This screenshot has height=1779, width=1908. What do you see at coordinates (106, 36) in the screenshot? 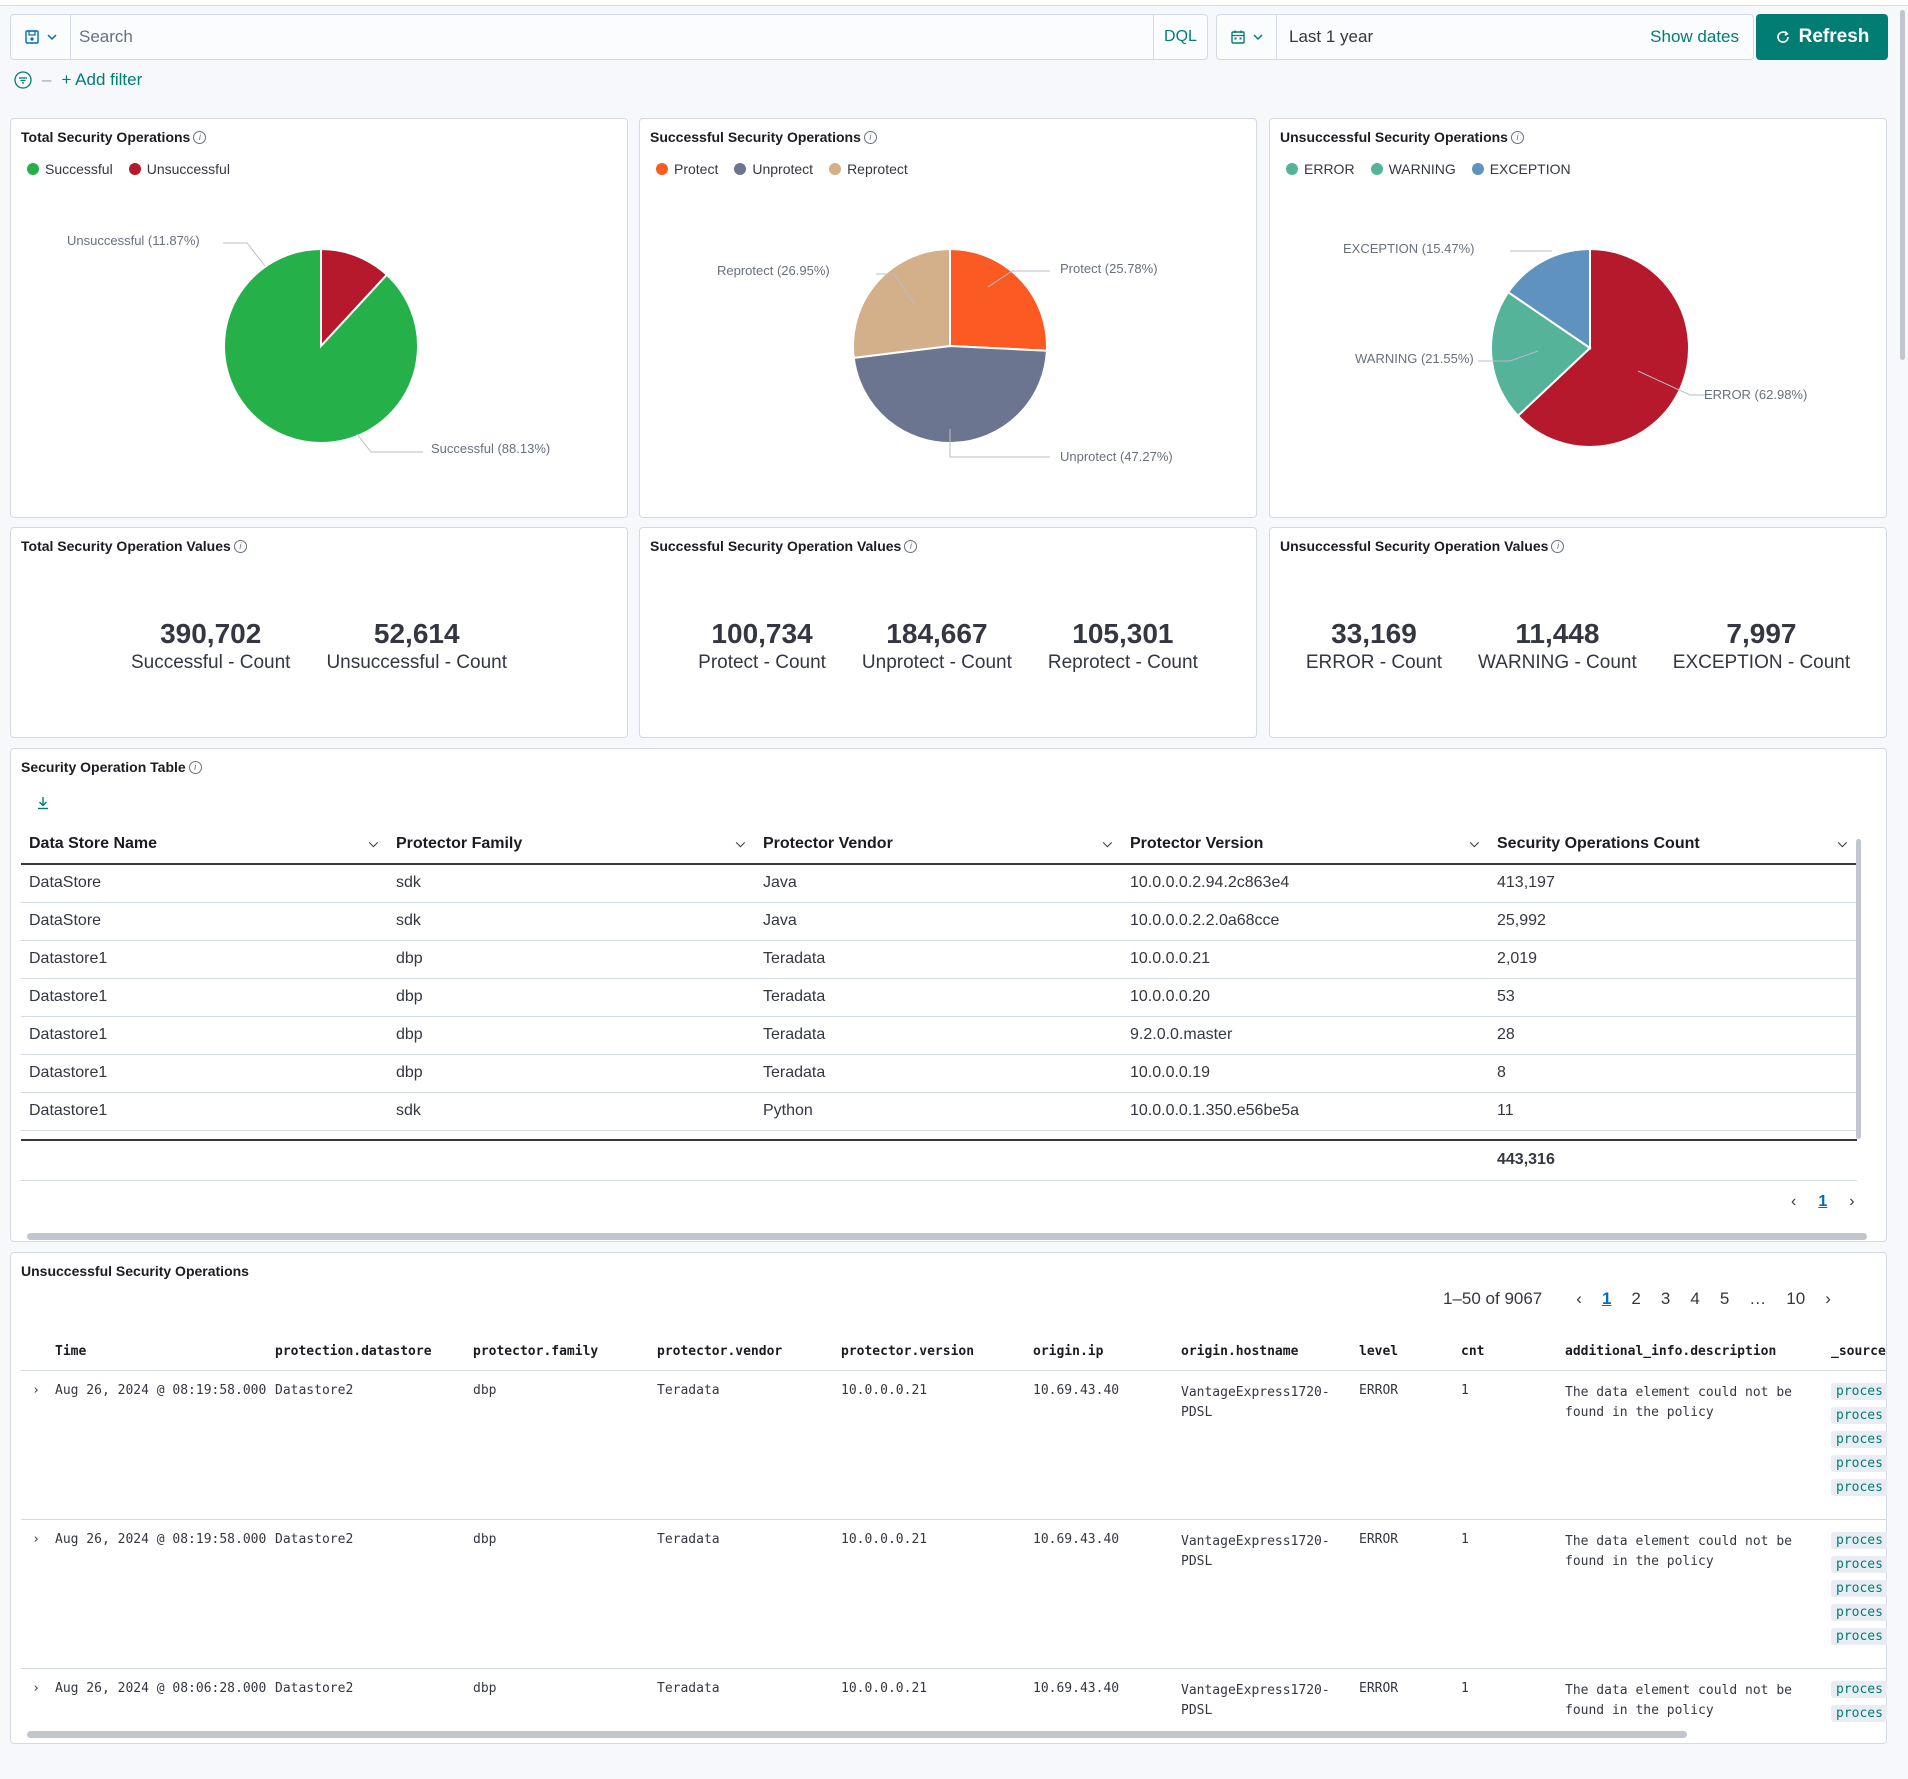
I see `search-input: Search` at bounding box center [106, 36].